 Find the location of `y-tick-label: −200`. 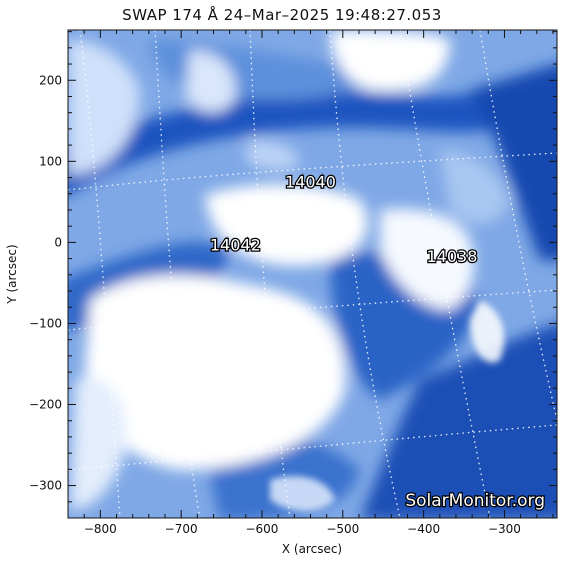

y-tick-label: −200 is located at coordinates (45, 405).